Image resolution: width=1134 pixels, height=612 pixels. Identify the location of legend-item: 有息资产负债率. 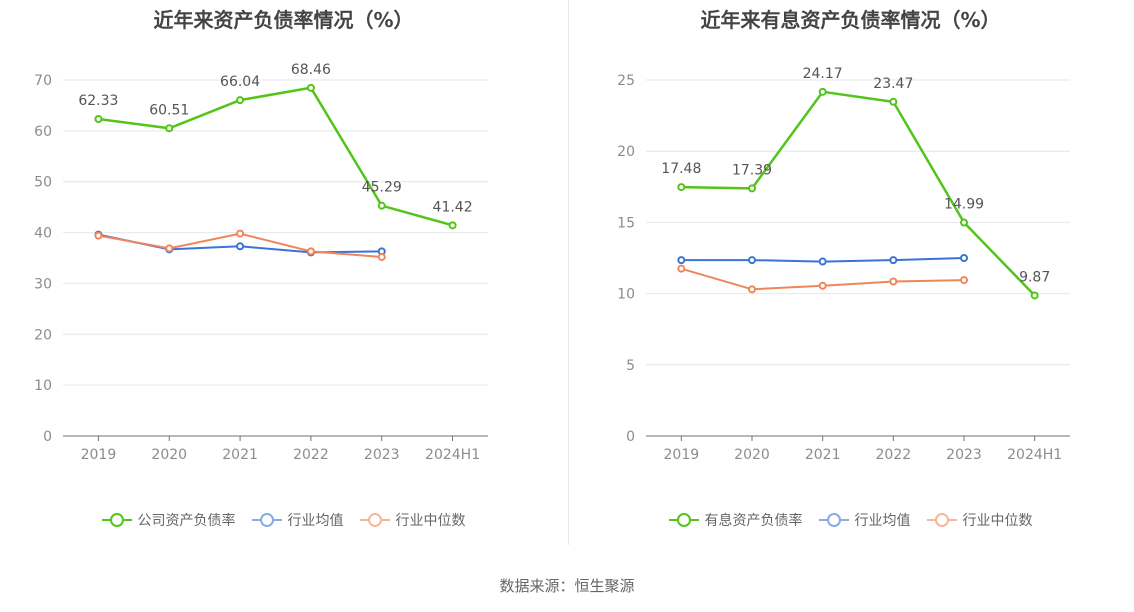
(735, 520).